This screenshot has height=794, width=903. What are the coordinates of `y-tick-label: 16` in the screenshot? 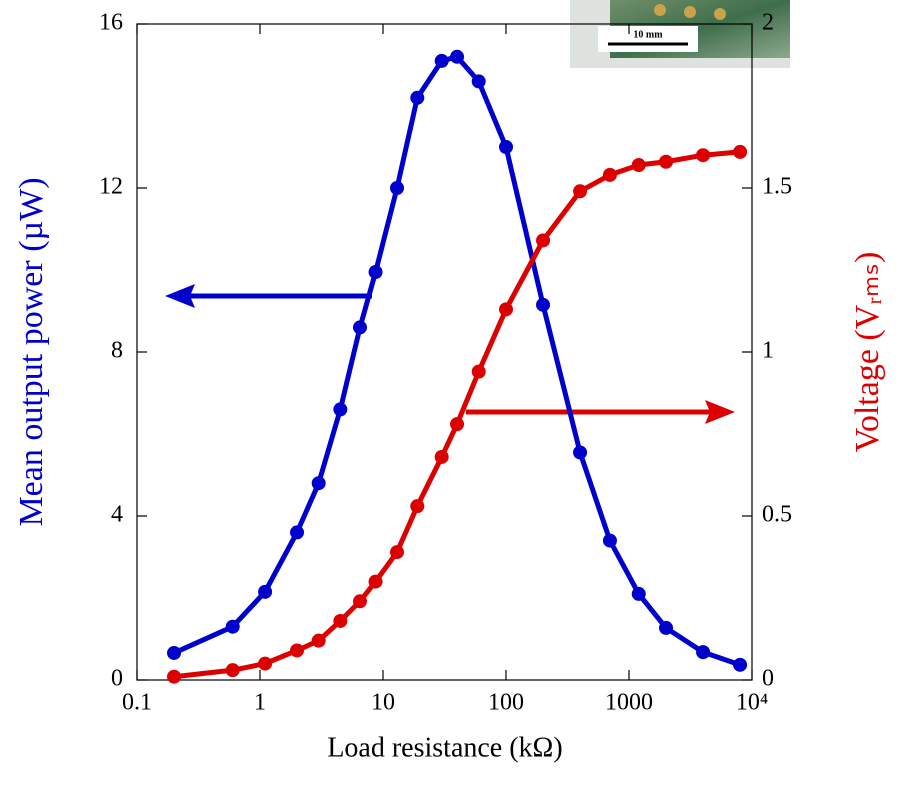 It's located at (111, 23).